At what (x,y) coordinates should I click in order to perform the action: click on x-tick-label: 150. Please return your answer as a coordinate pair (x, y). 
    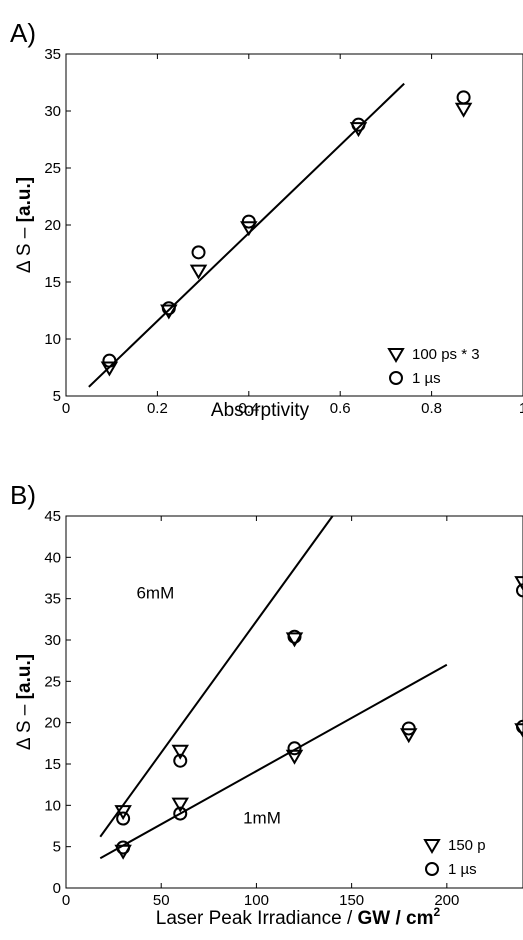
    Looking at the image, I should click on (351, 900).